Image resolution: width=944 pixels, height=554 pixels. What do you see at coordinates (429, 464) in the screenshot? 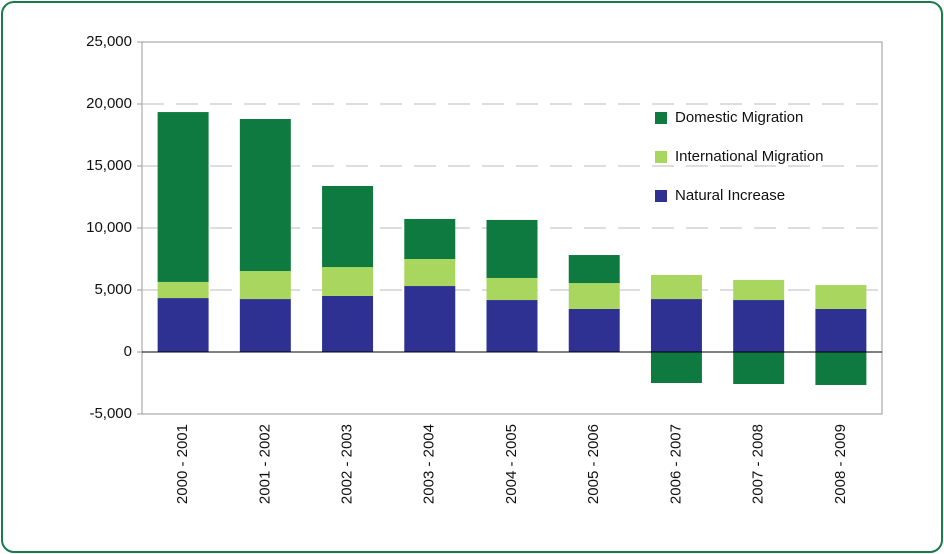
I see `x-tick-label: 2003 - 2004` at bounding box center [429, 464].